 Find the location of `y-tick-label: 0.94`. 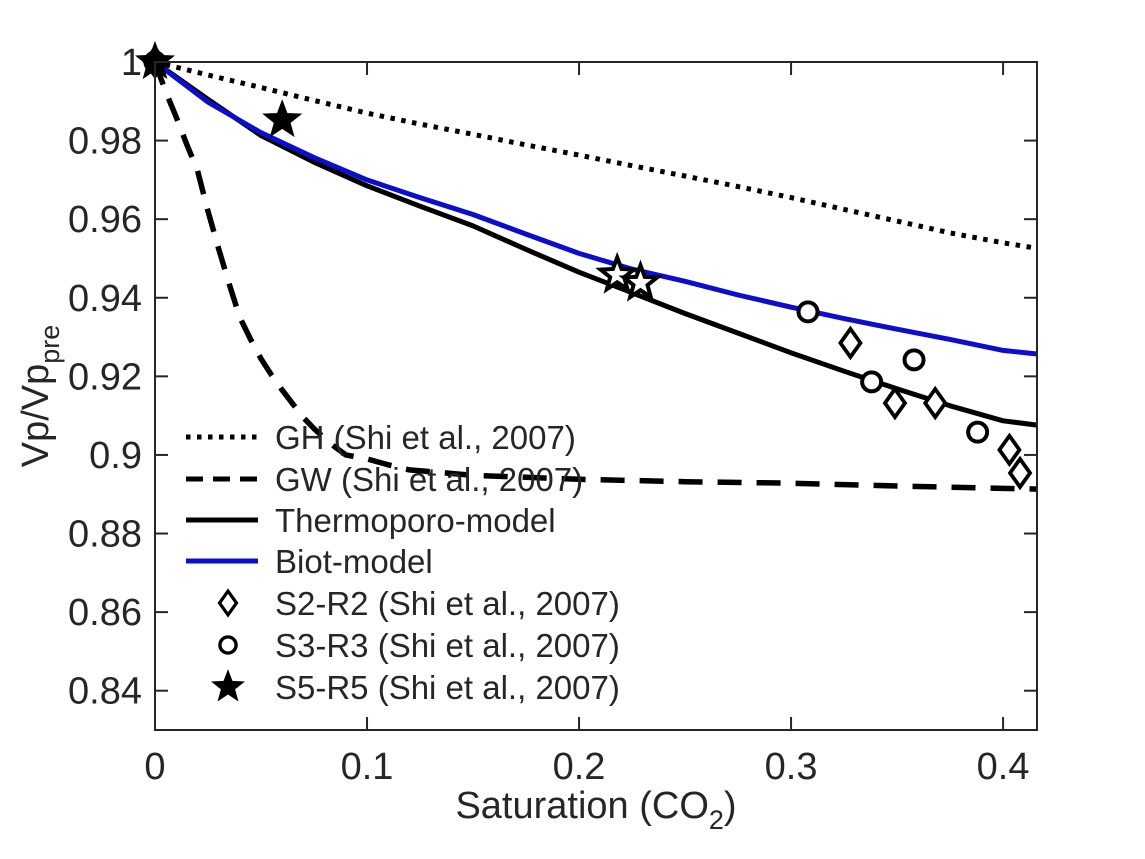

y-tick-label: 0.94 is located at coordinates (105, 299).